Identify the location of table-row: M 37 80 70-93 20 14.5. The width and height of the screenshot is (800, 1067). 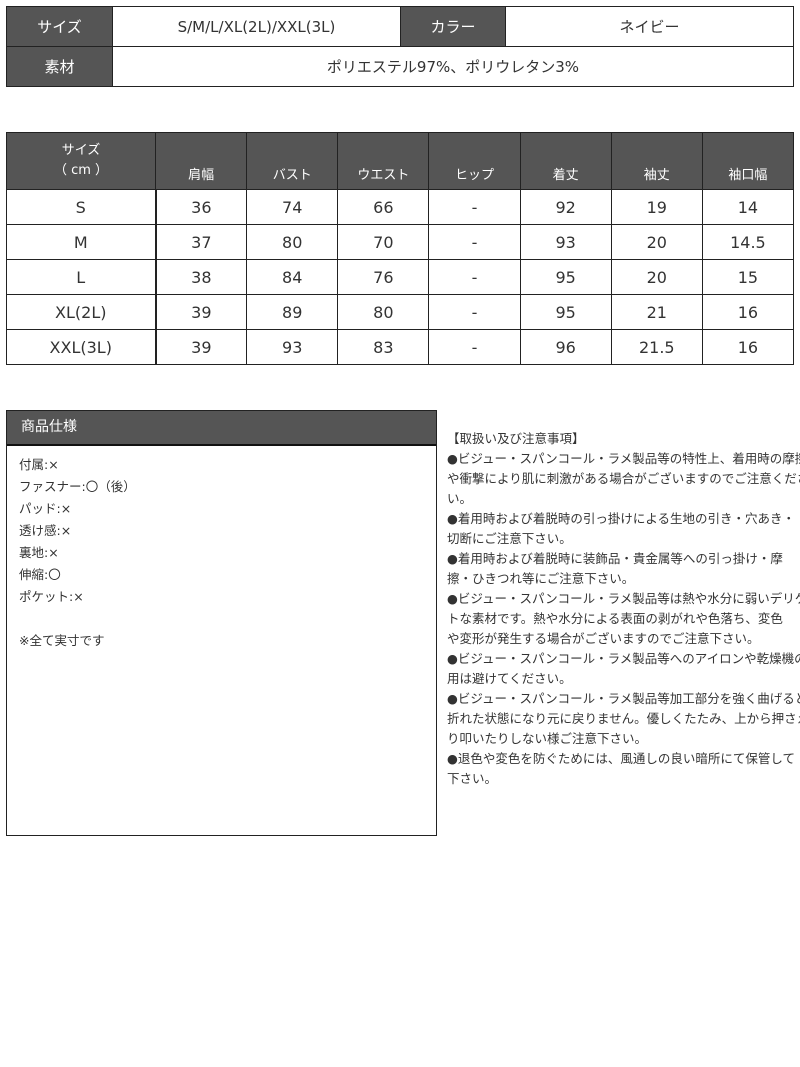
(400, 242).